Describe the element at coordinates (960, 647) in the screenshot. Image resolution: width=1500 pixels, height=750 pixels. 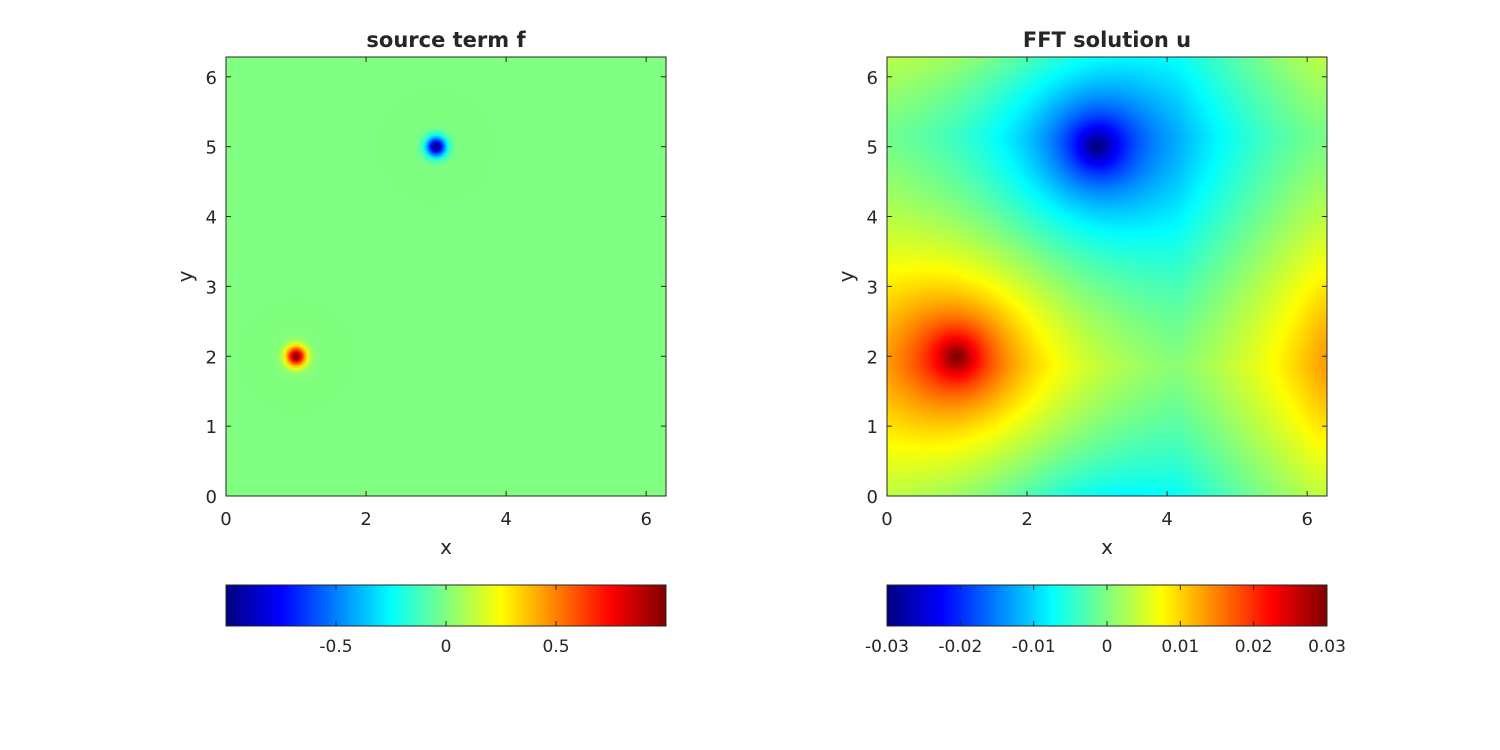
I see `colorbar-tick-label: -0.02` at that location.